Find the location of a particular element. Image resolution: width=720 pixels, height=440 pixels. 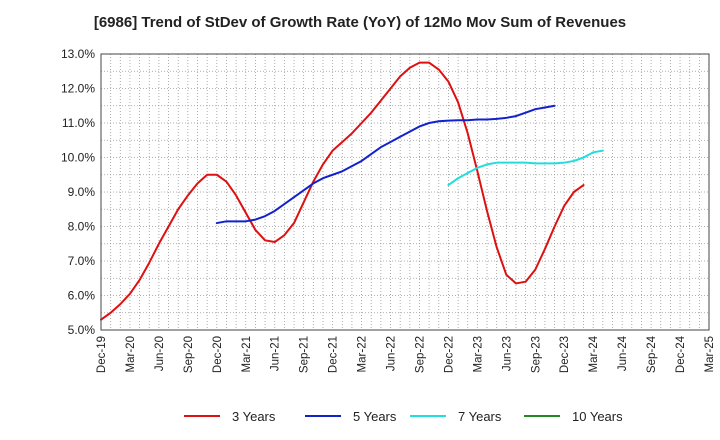

x-tick-label: Dec-19 is located at coordinates (102, 354).